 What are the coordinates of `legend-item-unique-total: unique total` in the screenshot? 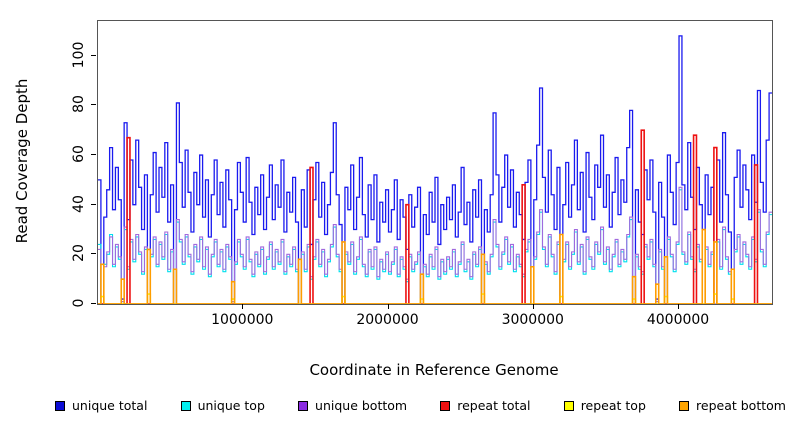 It's located at (101, 405).